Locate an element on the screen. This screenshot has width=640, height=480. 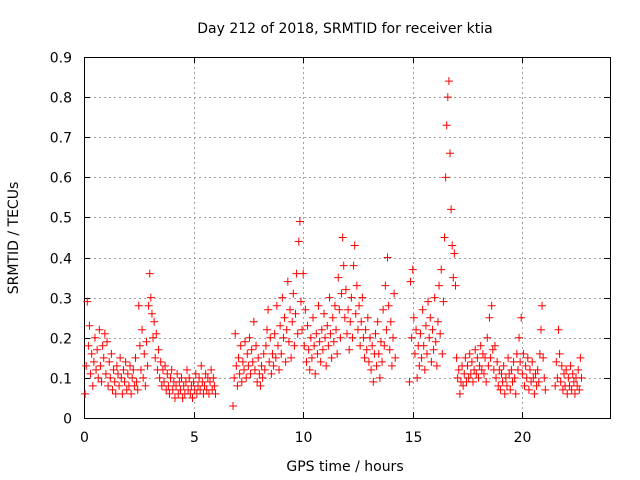
y-tick-label: 0 is located at coordinates (67, 420).